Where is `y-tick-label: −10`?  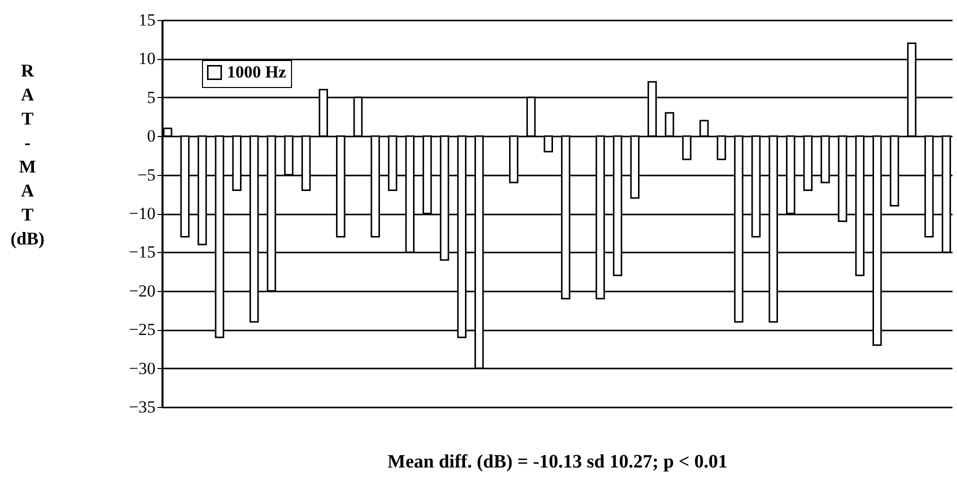
y-tick-label: −10 is located at coordinates (142, 213).